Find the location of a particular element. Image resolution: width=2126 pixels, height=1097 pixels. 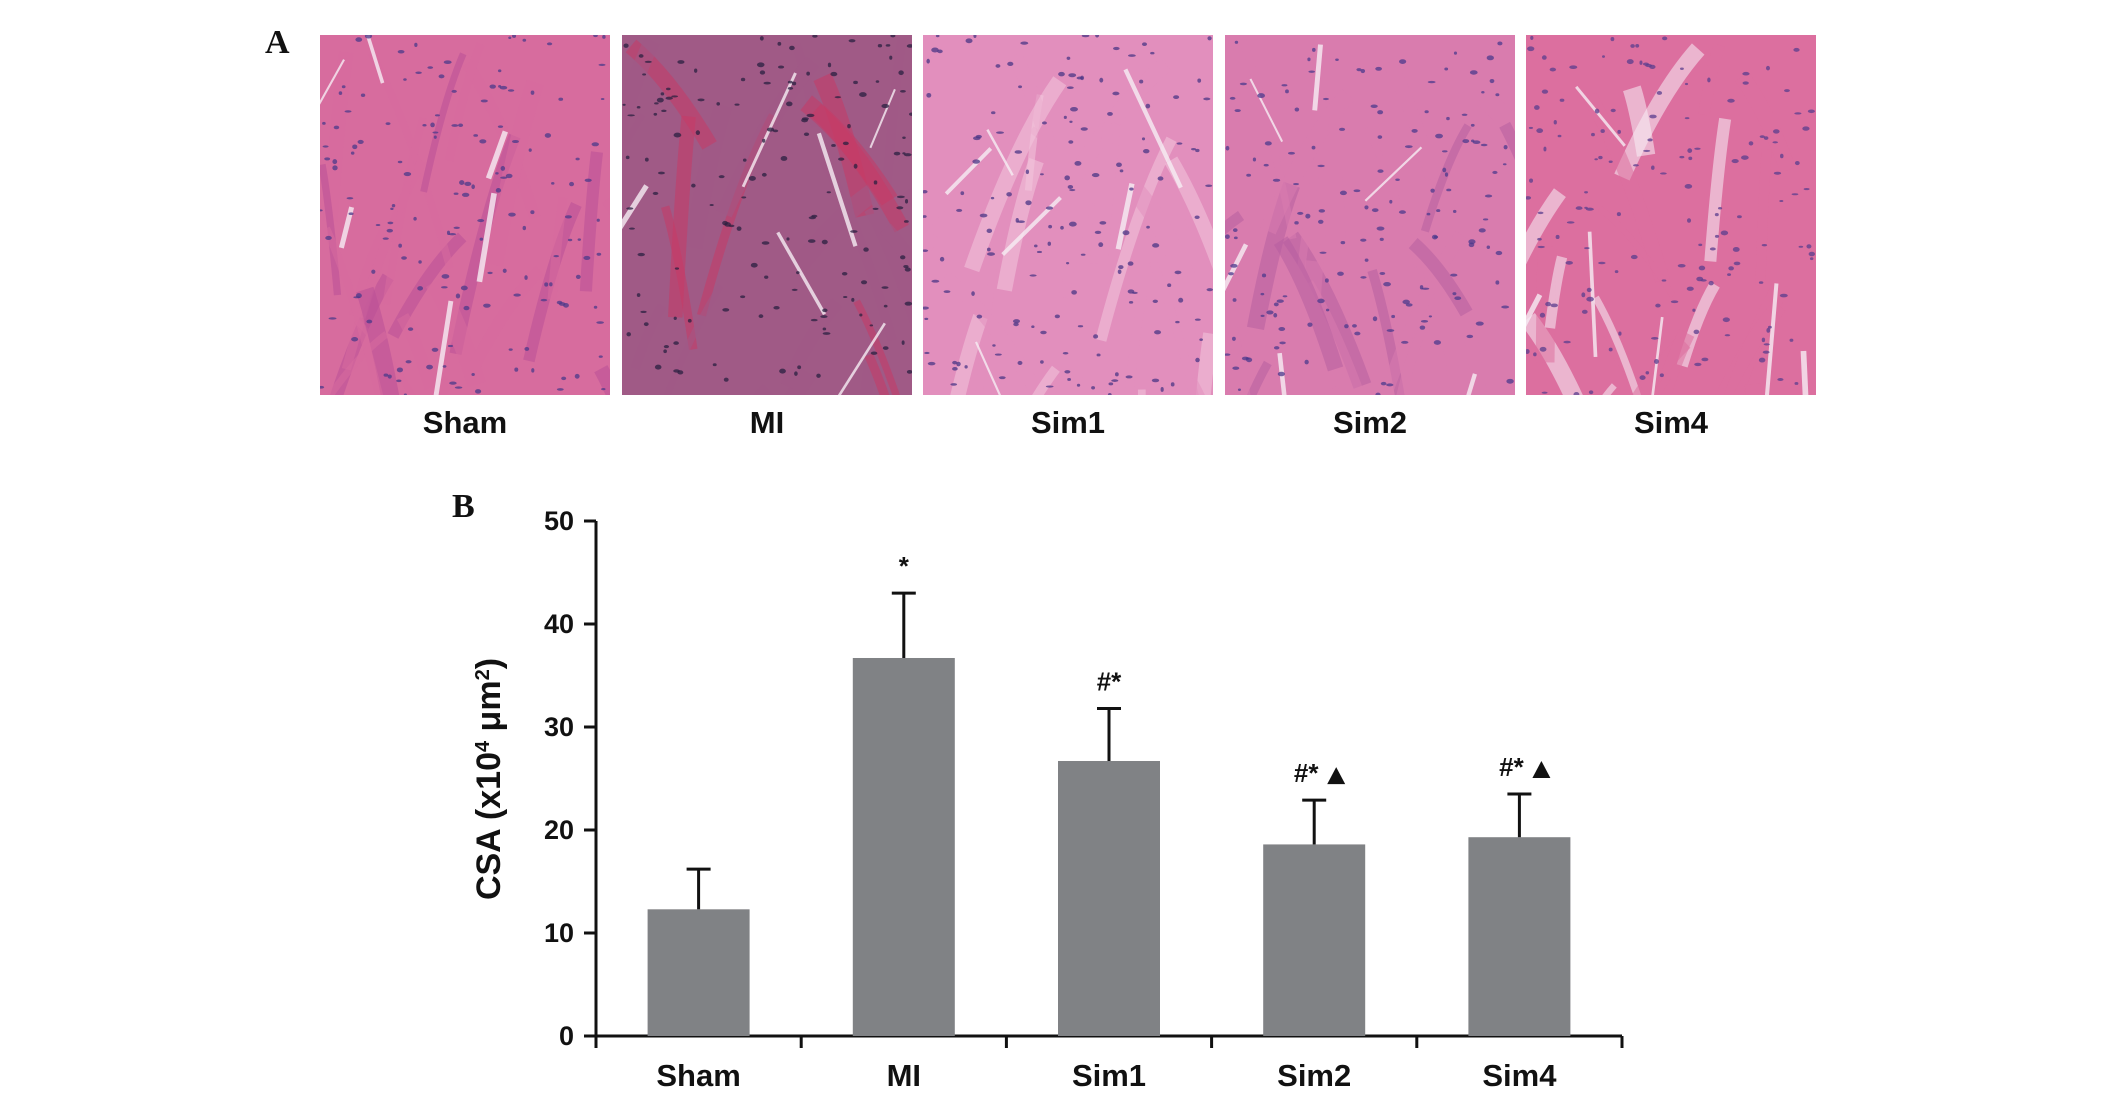

micrograph-mi is located at coordinates (767, 215).